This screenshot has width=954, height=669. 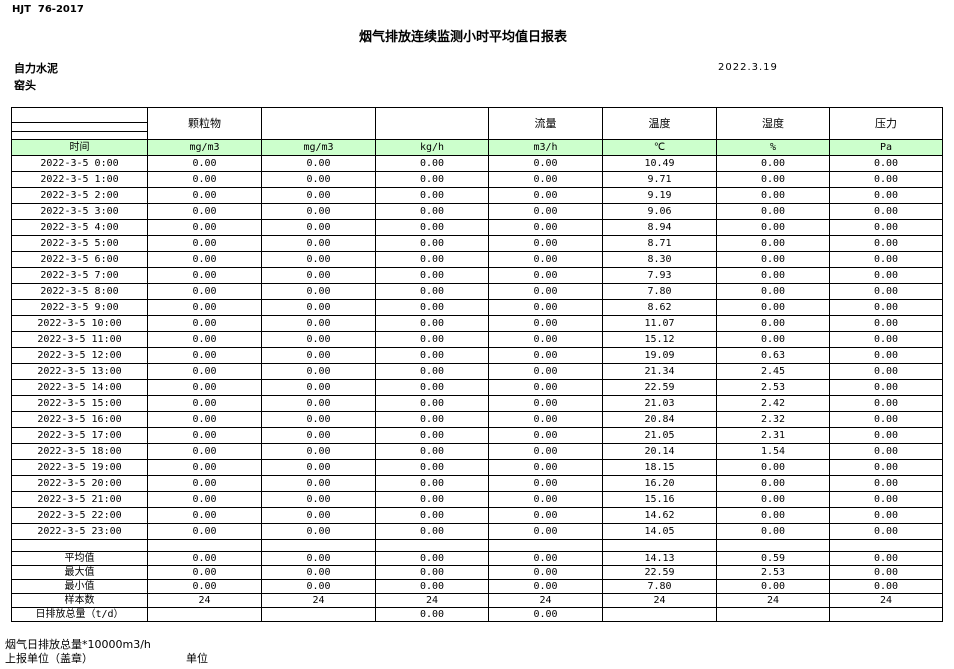 What do you see at coordinates (79, 323) in the screenshot?
I see `cell: 2022-3-5 10:00` at bounding box center [79, 323].